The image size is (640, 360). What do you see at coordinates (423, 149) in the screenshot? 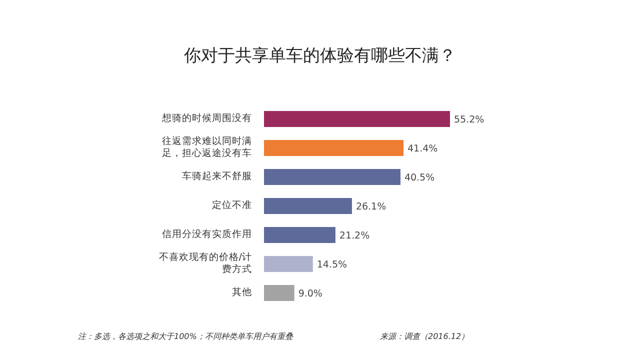
I see `data-label: 41.4%` at bounding box center [423, 149].